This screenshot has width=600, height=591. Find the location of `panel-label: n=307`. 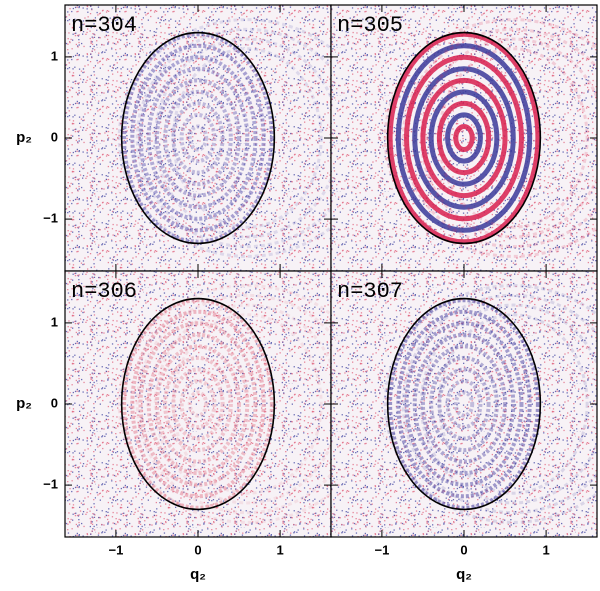

panel-label: n=307 is located at coordinates (370, 291).